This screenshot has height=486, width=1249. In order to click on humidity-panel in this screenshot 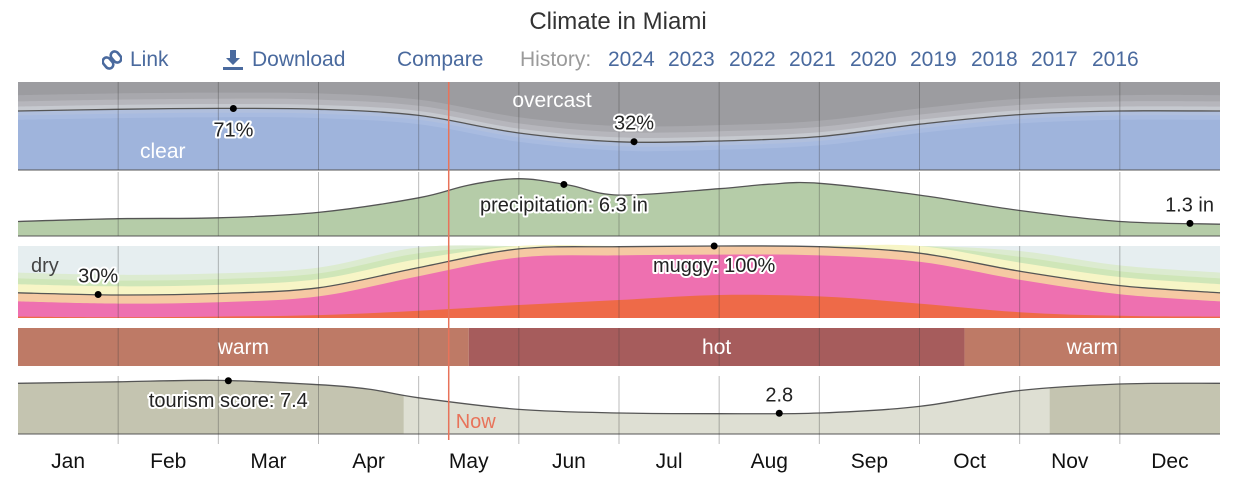, I will do `click(619, 281)`.